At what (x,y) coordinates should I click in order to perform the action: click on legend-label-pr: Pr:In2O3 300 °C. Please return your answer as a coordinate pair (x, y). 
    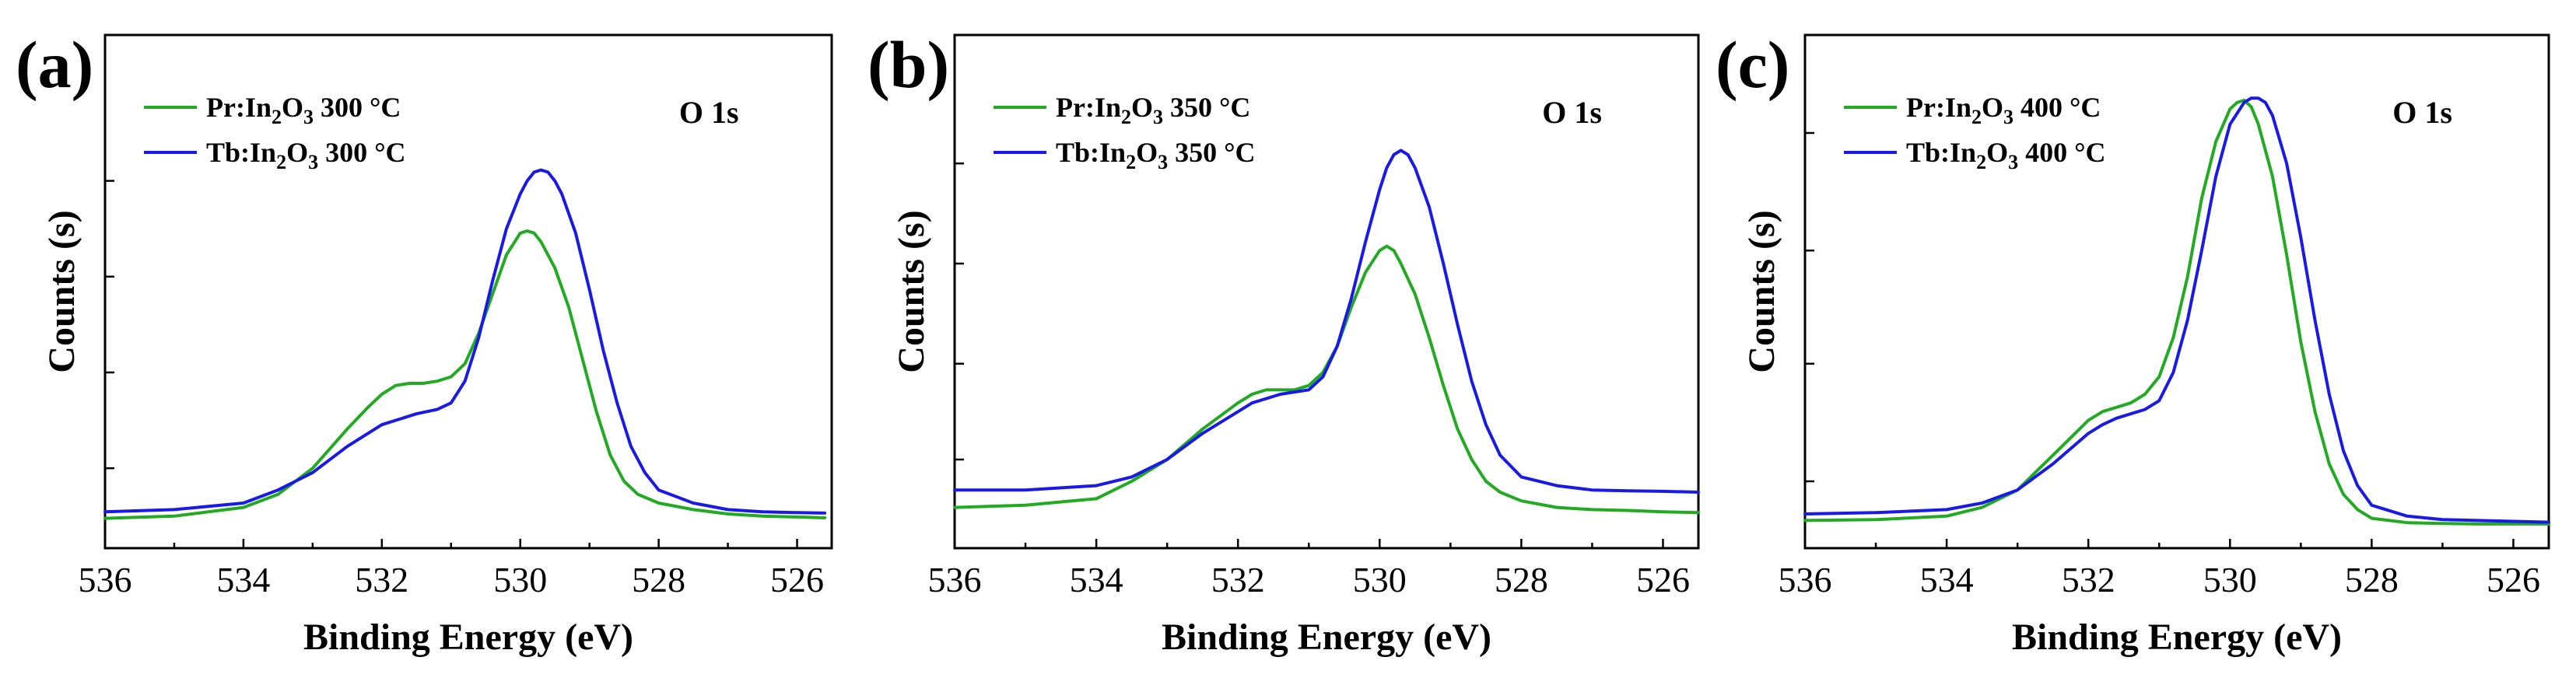
    Looking at the image, I should click on (304, 110).